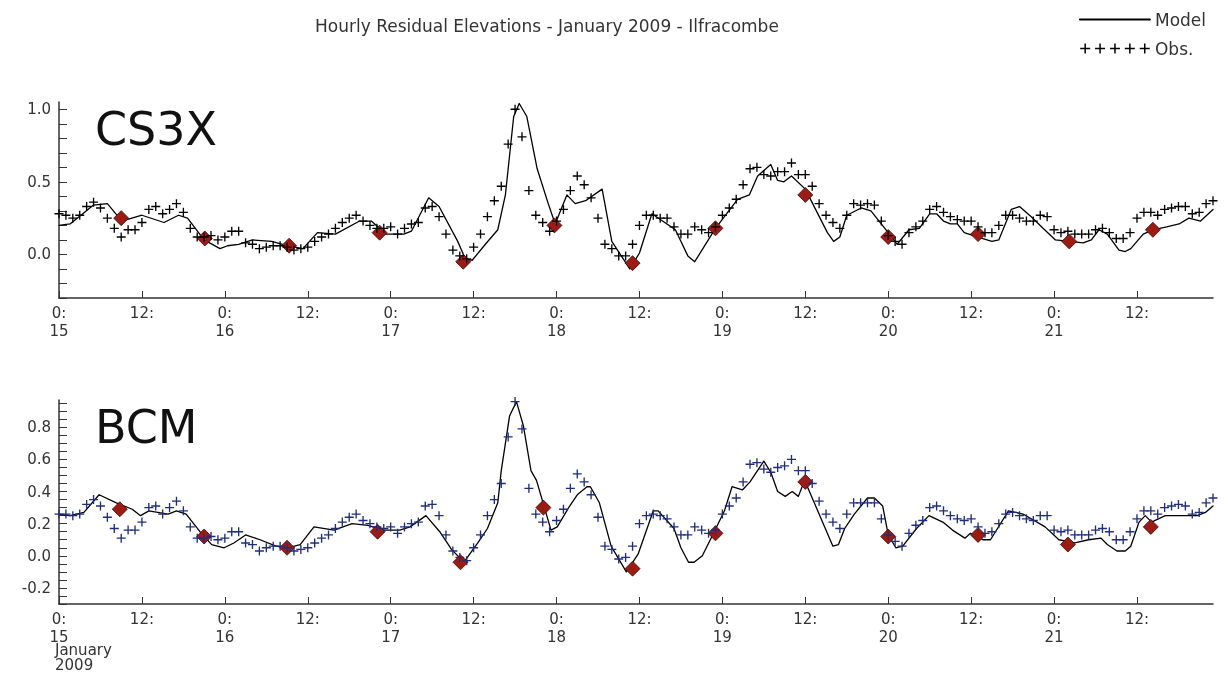 The image size is (1225, 689). Describe the element at coordinates (39, 181) in the screenshot. I see `y-tick-label: 0.5` at that location.